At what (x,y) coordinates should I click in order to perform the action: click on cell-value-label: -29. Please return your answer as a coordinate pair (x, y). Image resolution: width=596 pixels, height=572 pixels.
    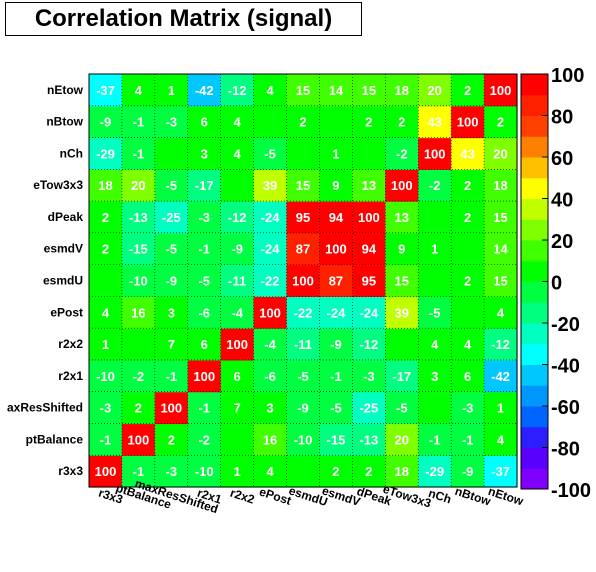
    Looking at the image, I should click on (434, 471).